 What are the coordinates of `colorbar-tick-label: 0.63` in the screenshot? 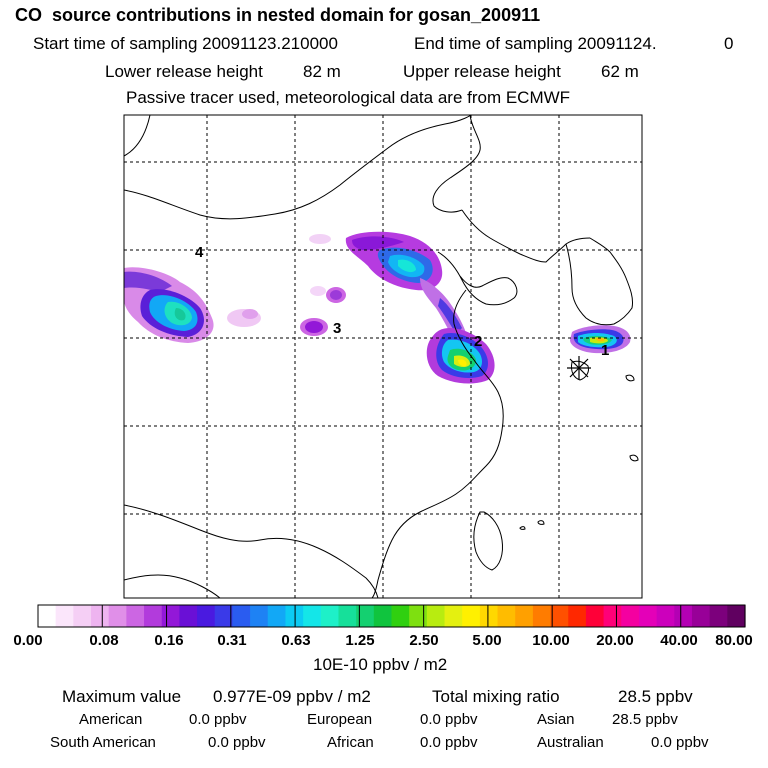 It's located at (296, 640).